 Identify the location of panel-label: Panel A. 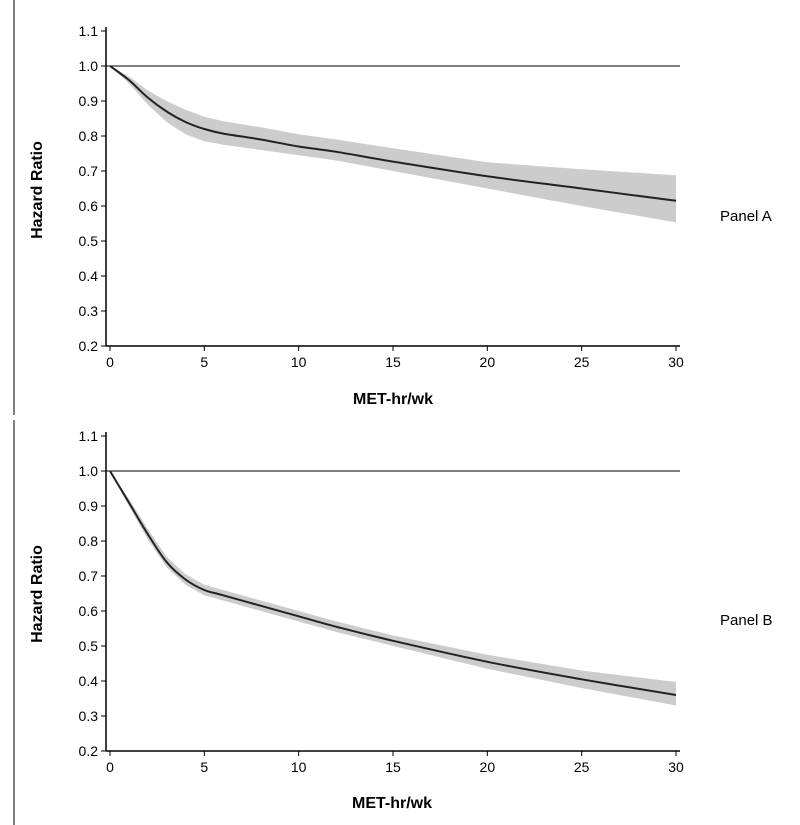
(746, 216).